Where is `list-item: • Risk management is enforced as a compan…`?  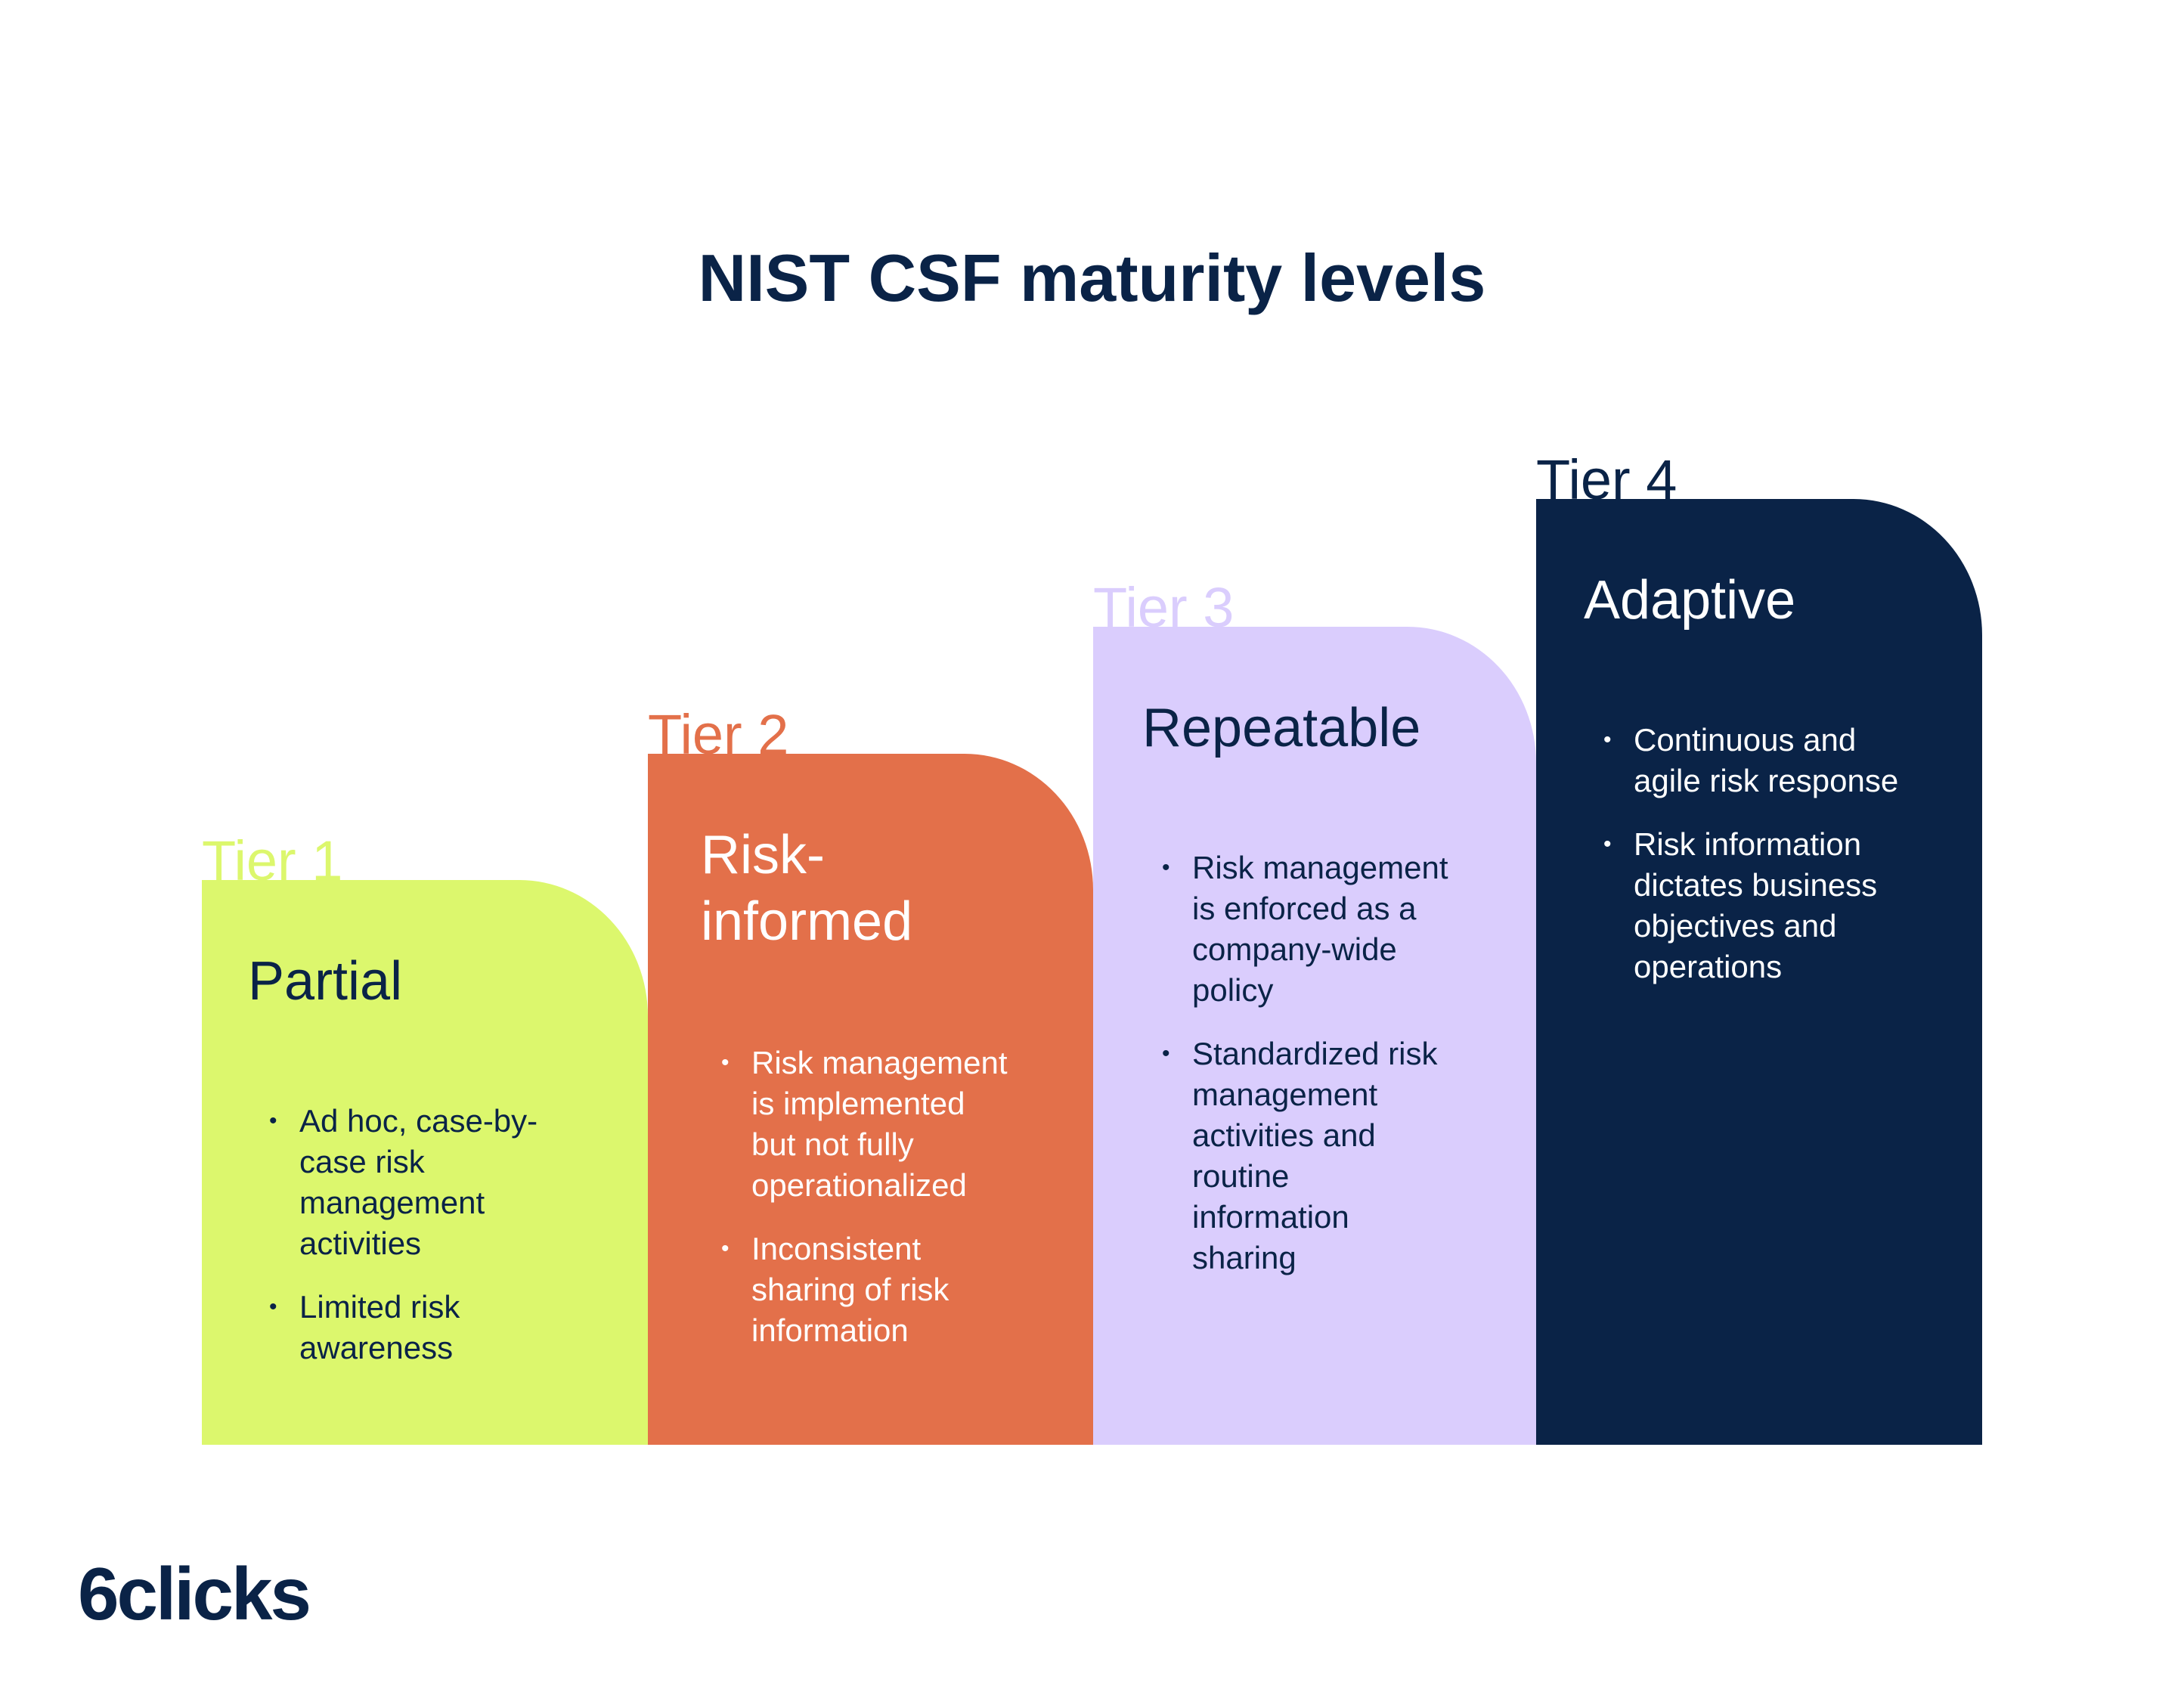
list-item: • Risk management is enforced as a compan… is located at coordinates (1305, 929).